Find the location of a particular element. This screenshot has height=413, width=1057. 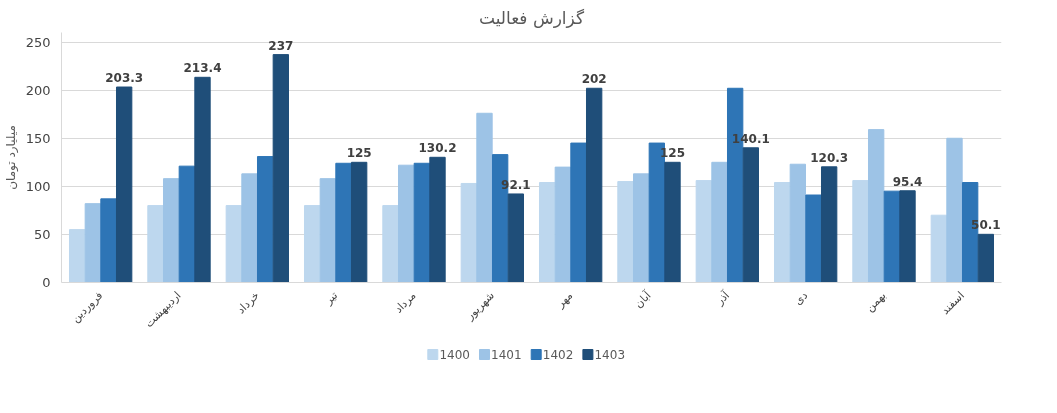

data-label: 213.4 is located at coordinates (202, 68).